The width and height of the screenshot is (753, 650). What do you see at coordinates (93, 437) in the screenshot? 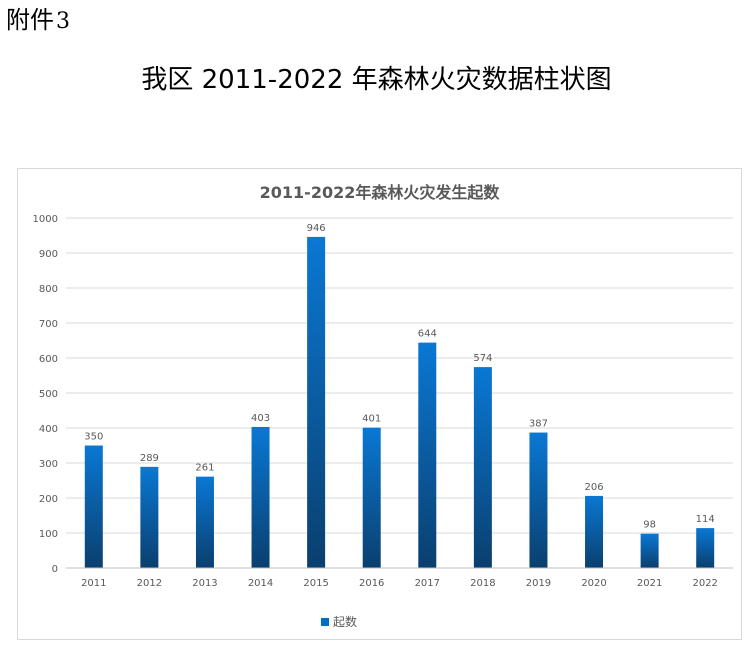
I see `data-label: 350` at bounding box center [93, 437].